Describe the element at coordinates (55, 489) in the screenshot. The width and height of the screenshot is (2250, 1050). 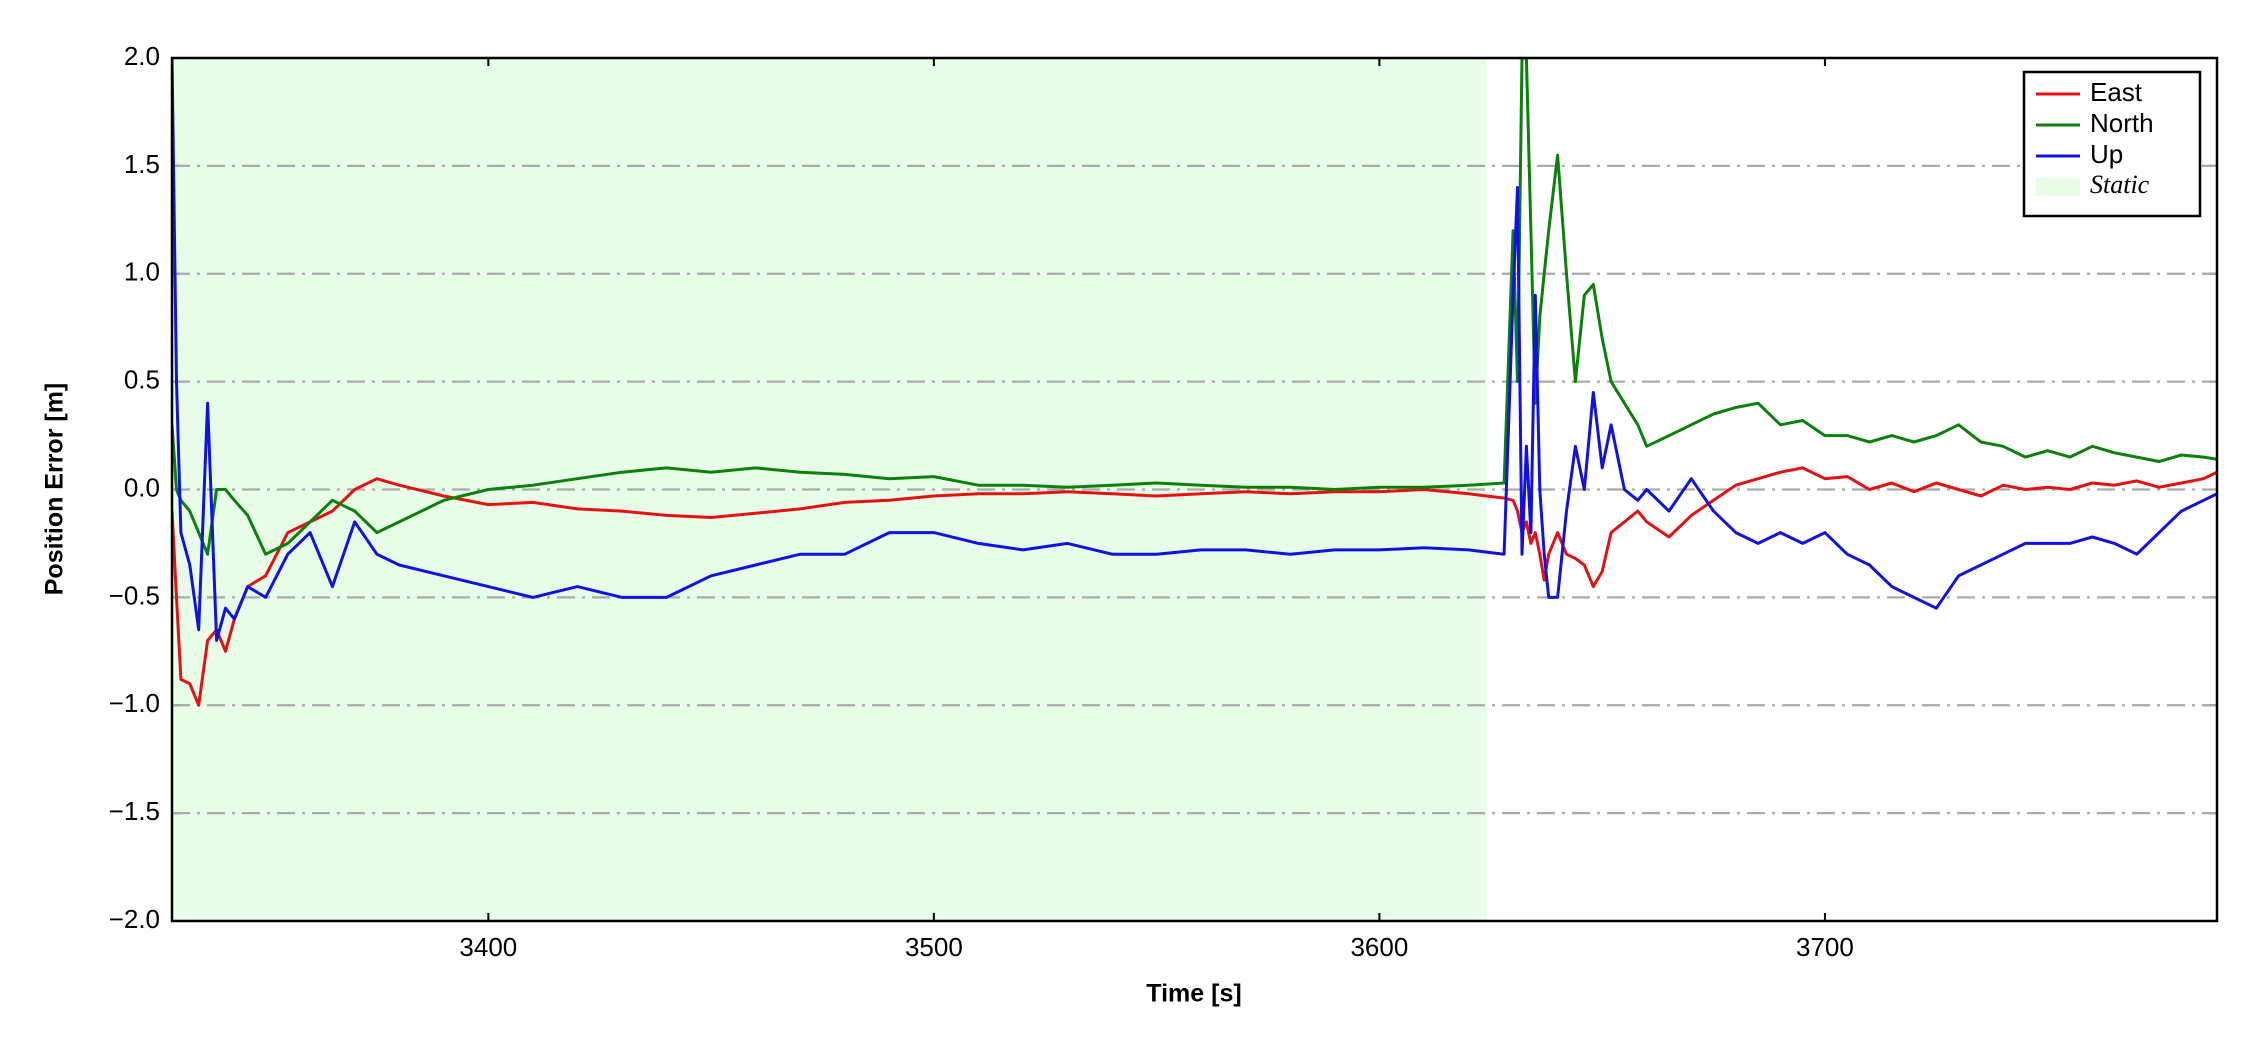
I see `y-axis-label: Position Error [m]` at that location.